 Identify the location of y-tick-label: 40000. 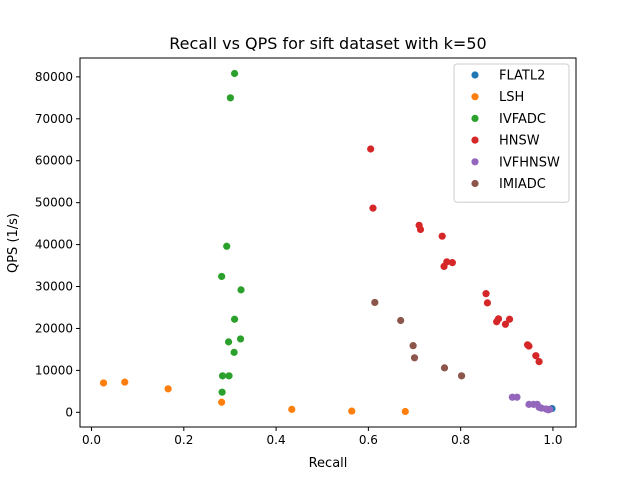
(54, 245).